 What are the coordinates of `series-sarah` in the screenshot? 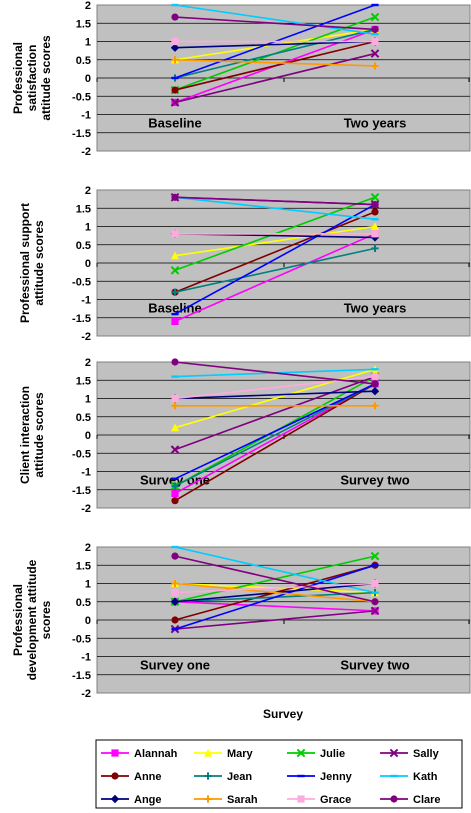 It's located at (275, 406).